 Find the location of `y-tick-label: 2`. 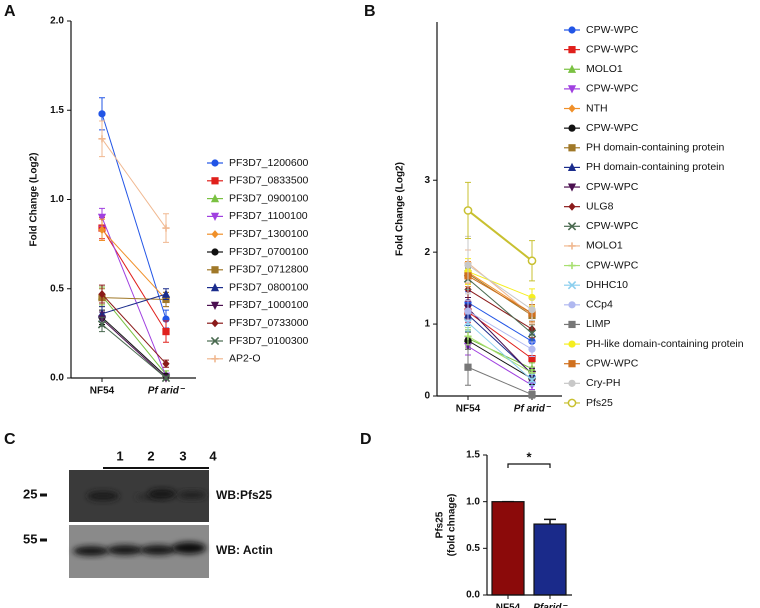

y-tick-label: 2 is located at coordinates (427, 252).